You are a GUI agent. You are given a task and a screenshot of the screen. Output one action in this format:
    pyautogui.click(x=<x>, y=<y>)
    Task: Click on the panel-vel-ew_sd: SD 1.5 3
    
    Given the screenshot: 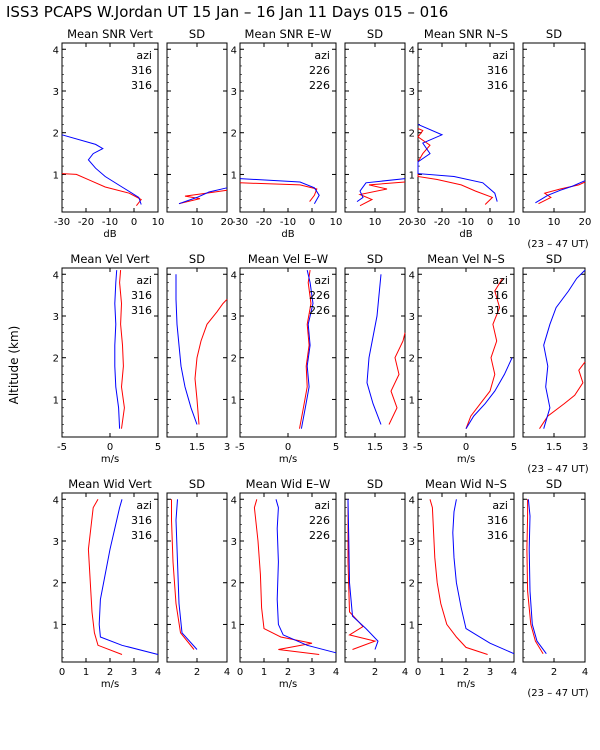 What is the action you would take?
    pyautogui.click(x=376, y=352)
    